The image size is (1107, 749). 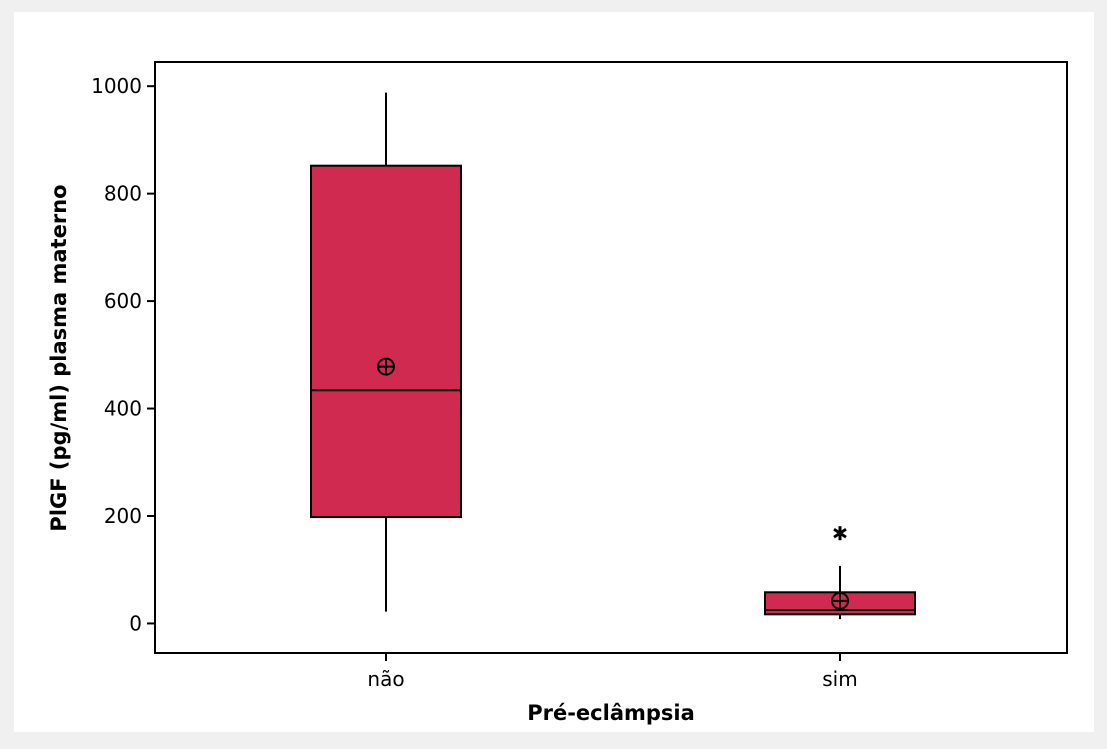 I want to click on x-tick-label: não, so click(x=385, y=679).